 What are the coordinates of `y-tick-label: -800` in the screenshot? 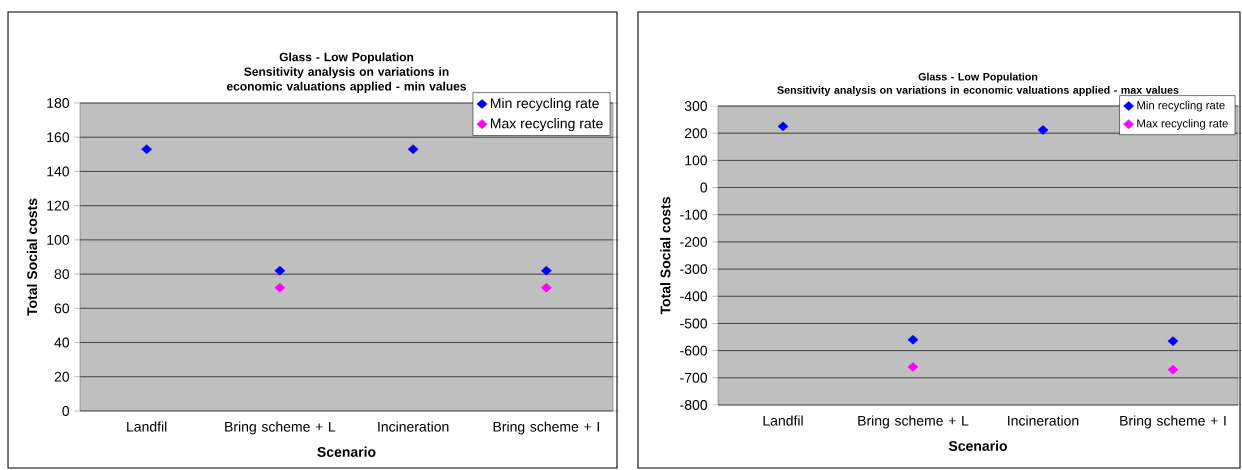 It's located at (694, 405).